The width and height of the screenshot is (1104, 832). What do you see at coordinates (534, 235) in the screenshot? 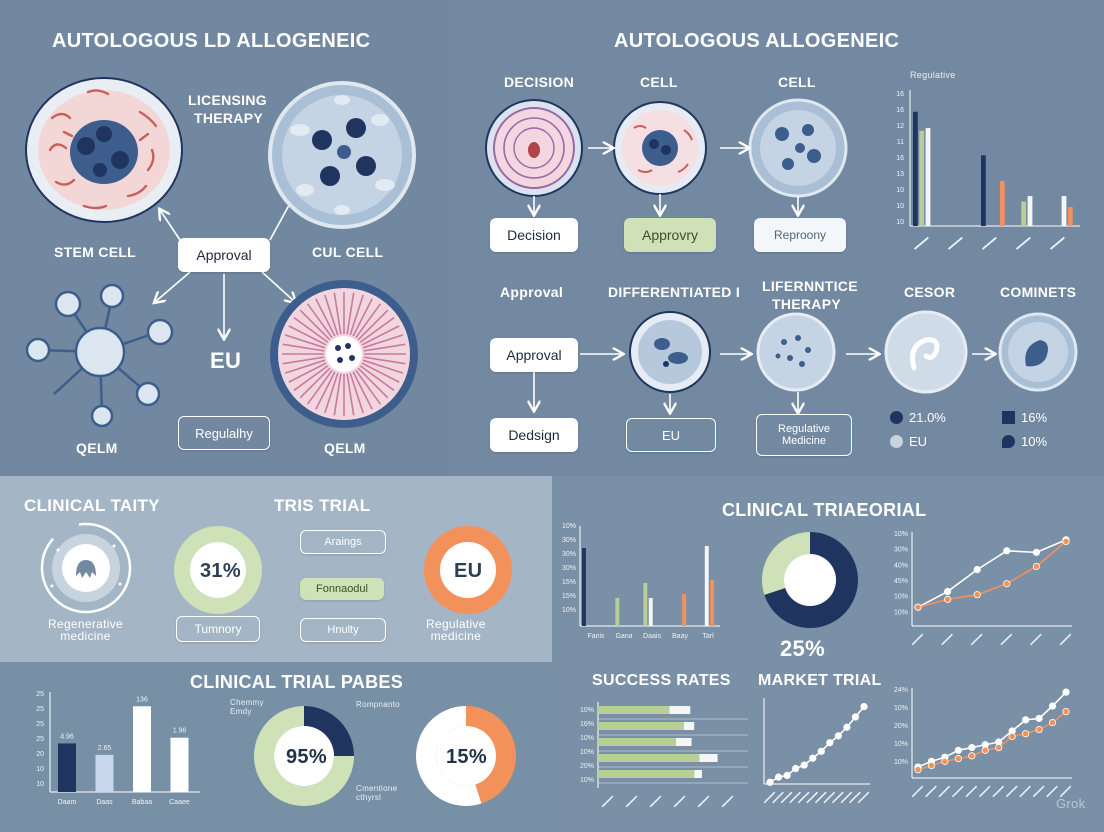
I see `decision-box: Decision` at bounding box center [534, 235].